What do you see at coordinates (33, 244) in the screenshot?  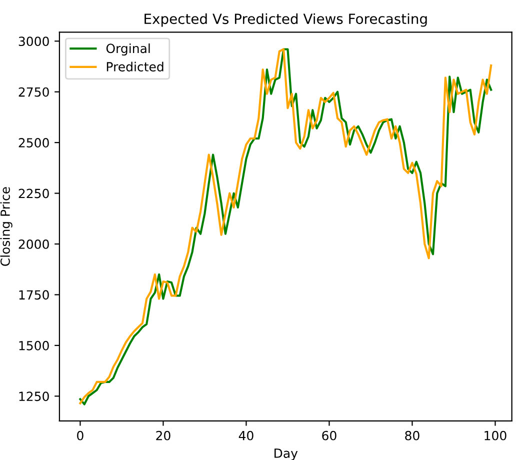 I see `y-tick-label: 2000` at bounding box center [33, 244].